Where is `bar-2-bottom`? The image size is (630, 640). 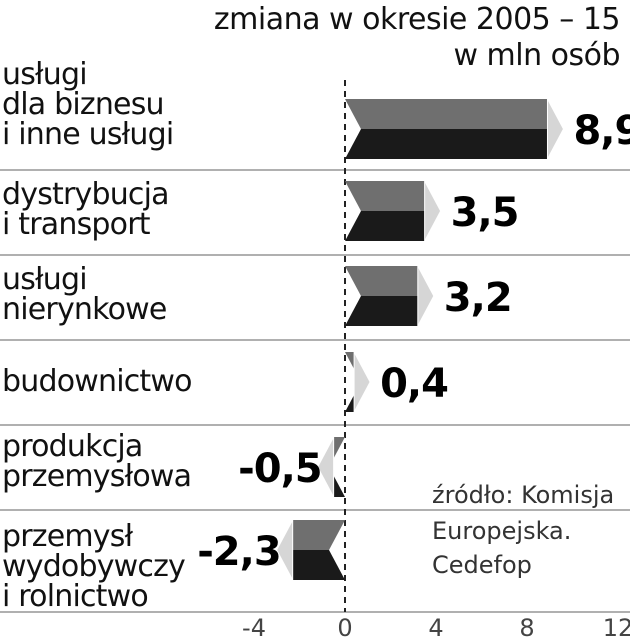 bar-2-bottom is located at coordinates (389, 311).